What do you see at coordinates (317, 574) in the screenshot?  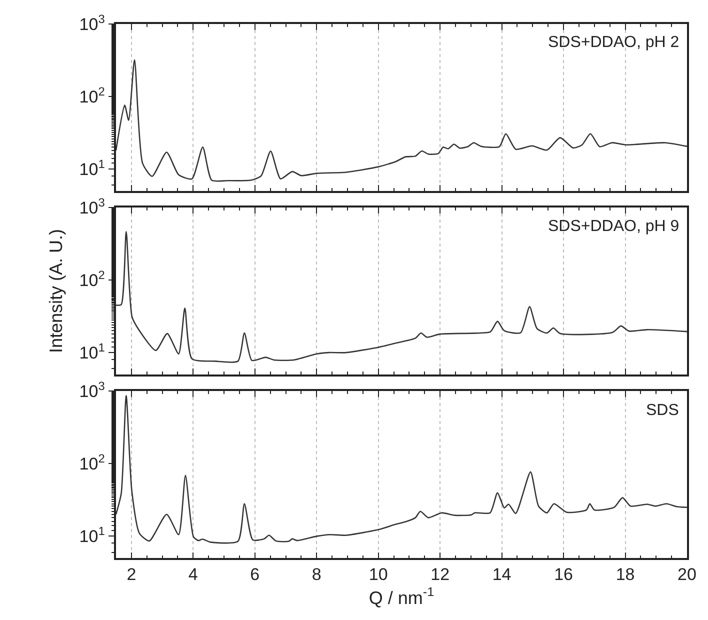 I see `x-tick-label: 8` at bounding box center [317, 574].